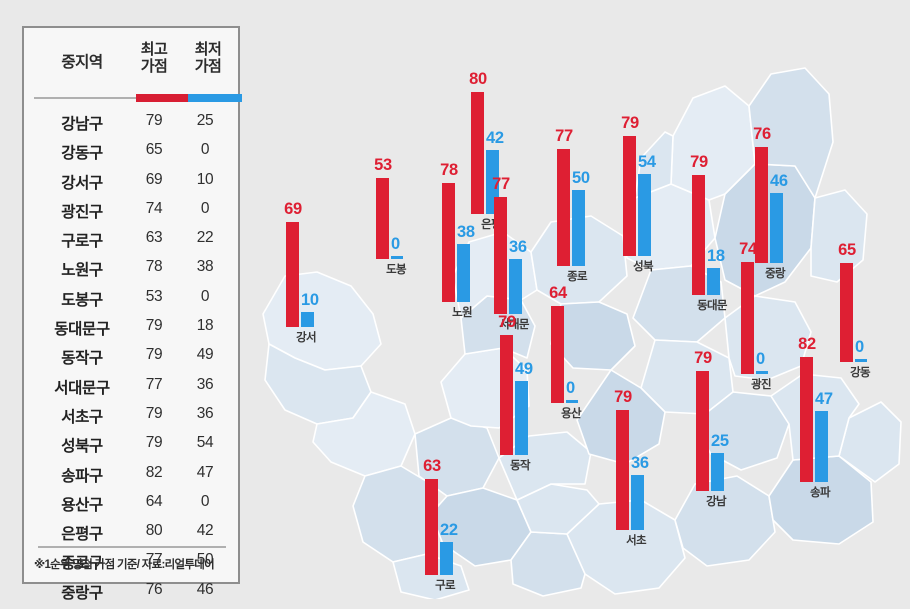 The image size is (910, 609). Describe the element at coordinates (761, 385) in the screenshot. I see `map-marker-label: 광진` at that location.